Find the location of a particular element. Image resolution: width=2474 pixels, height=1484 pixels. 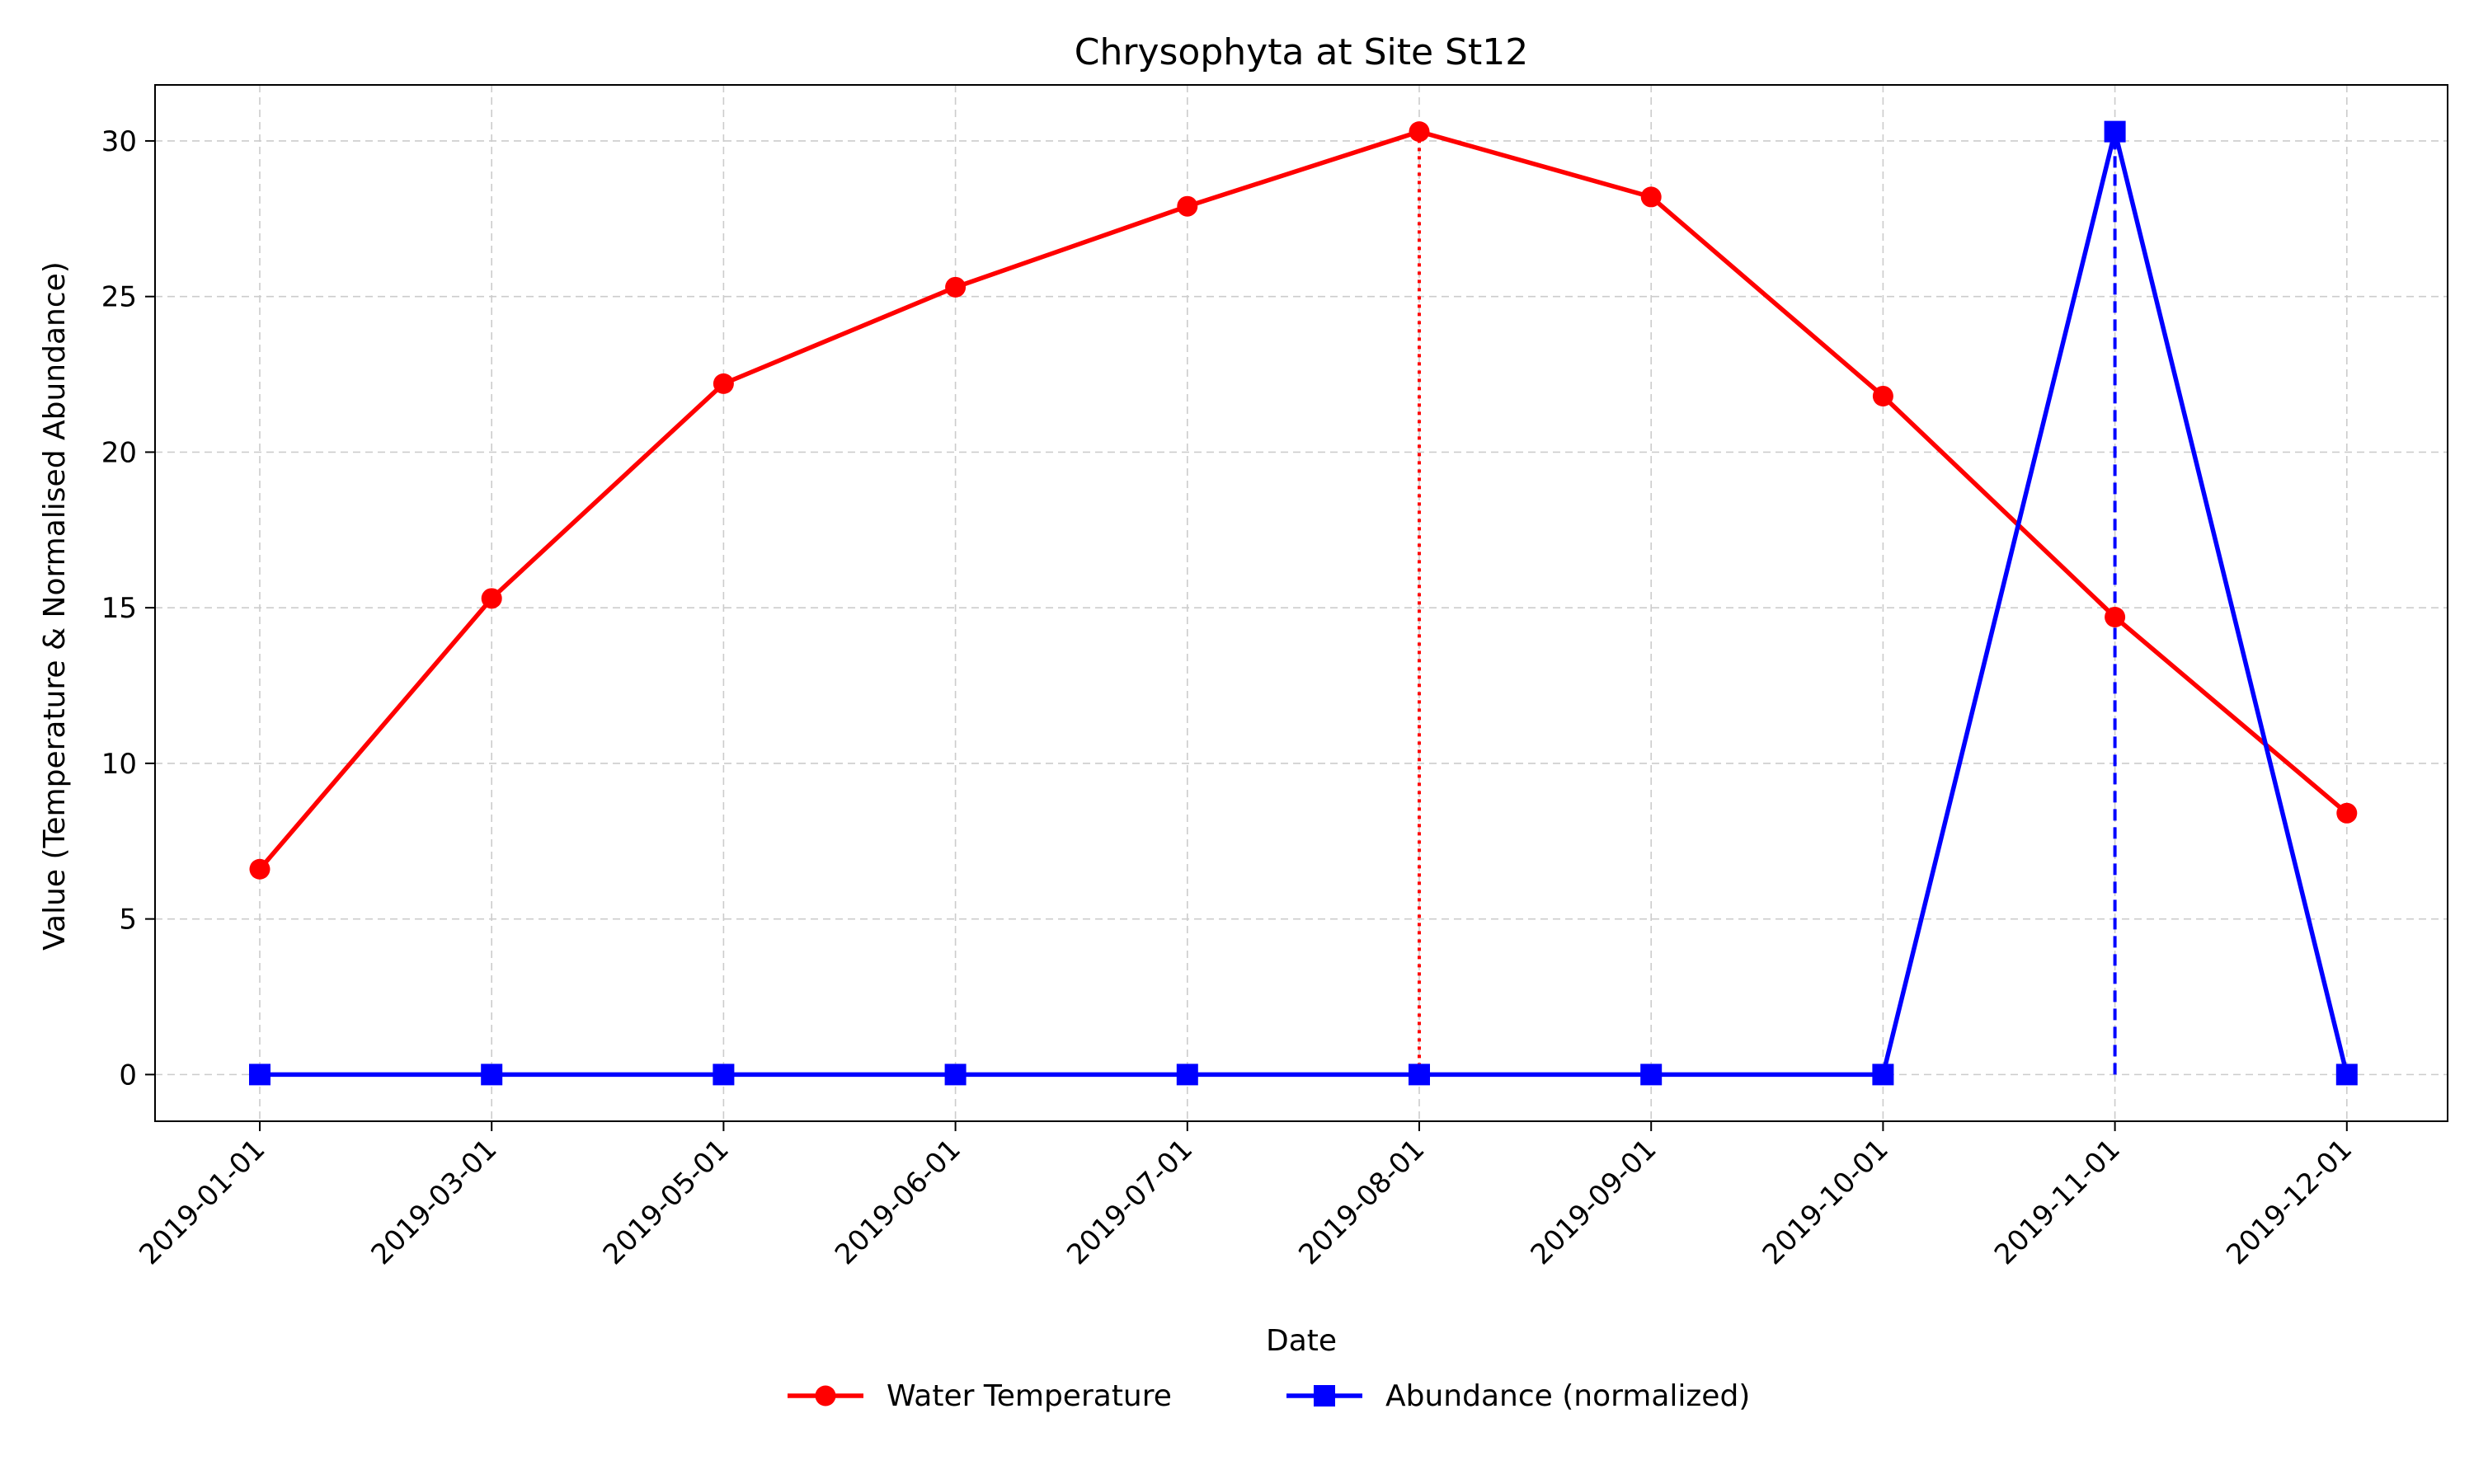

y-tick-label: 10 is located at coordinates (119, 764).